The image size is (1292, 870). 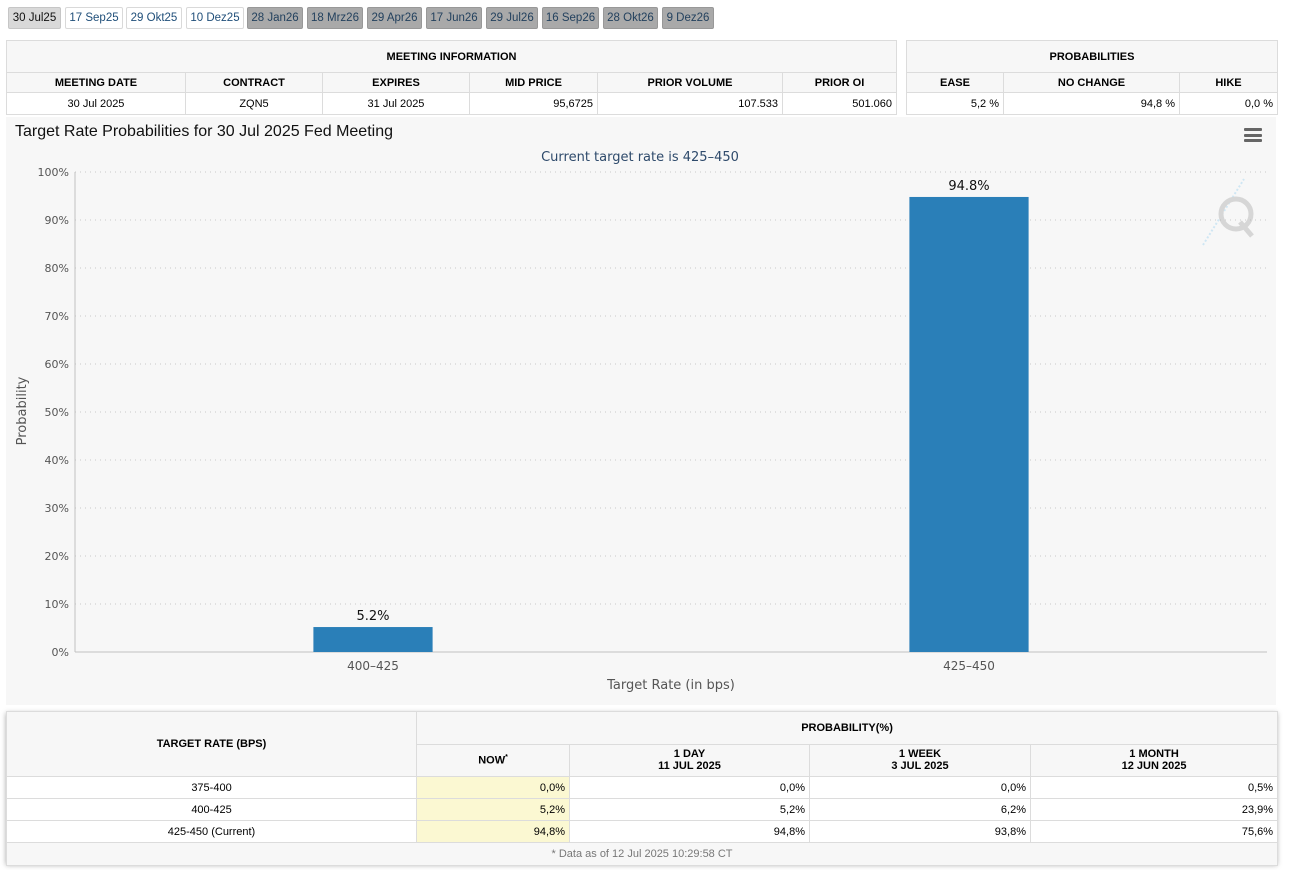 What do you see at coordinates (1253, 135) in the screenshot?
I see `chart-menu-icon` at bounding box center [1253, 135].